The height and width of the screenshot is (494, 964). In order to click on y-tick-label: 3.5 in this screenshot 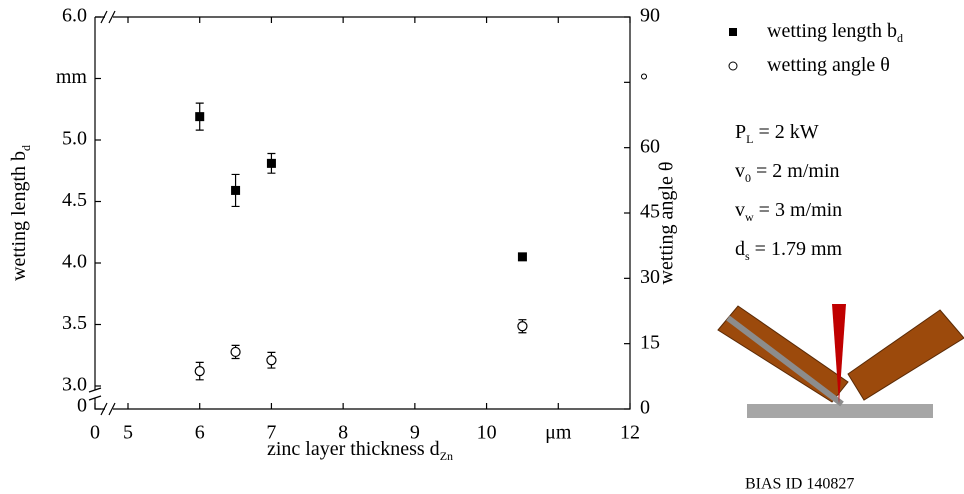, I will do `click(74, 323)`.